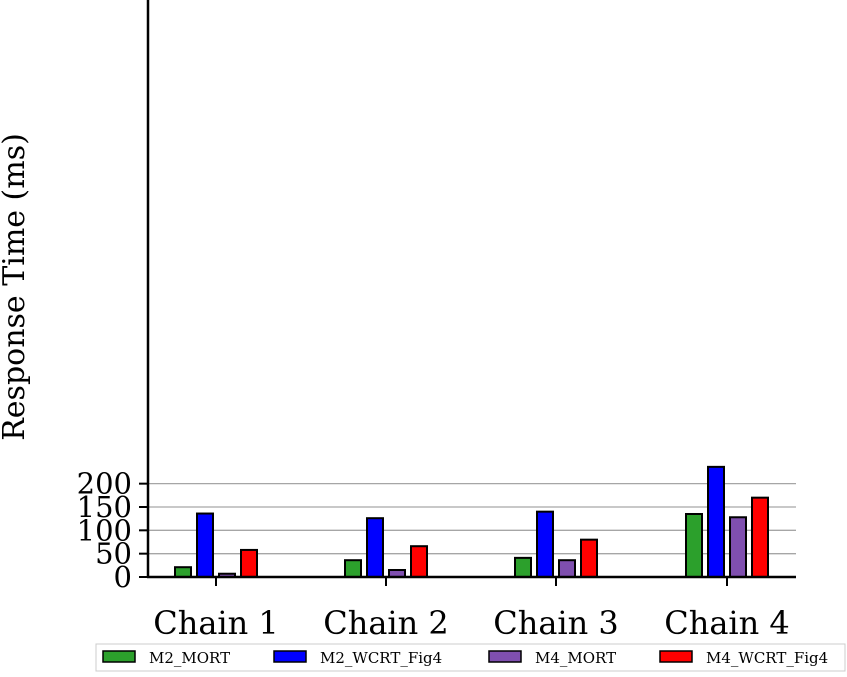  What do you see at coordinates (104, 507) in the screenshot?
I see `y-tick-label: 150` at bounding box center [104, 507].